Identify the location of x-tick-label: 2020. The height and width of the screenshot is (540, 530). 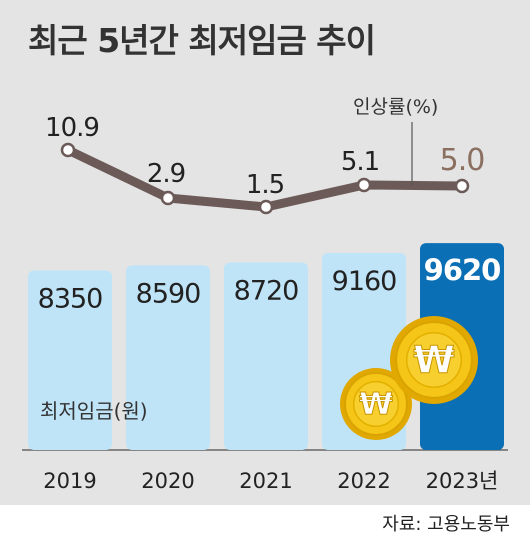
(167, 481).